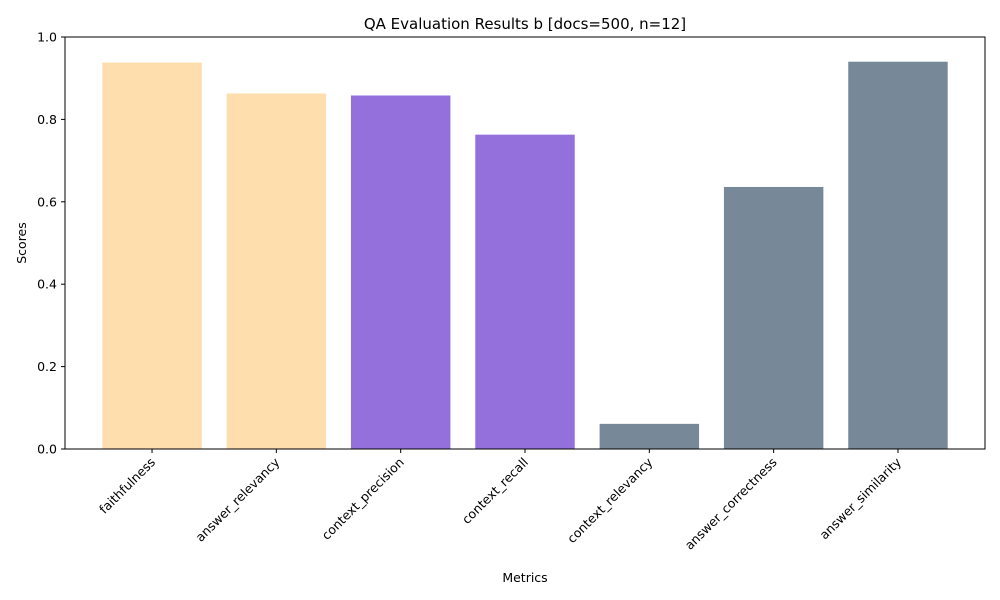  I want to click on y-axis: 0.0 0.2 0.4 0.6 0.8 1.0, so click(51, 243).